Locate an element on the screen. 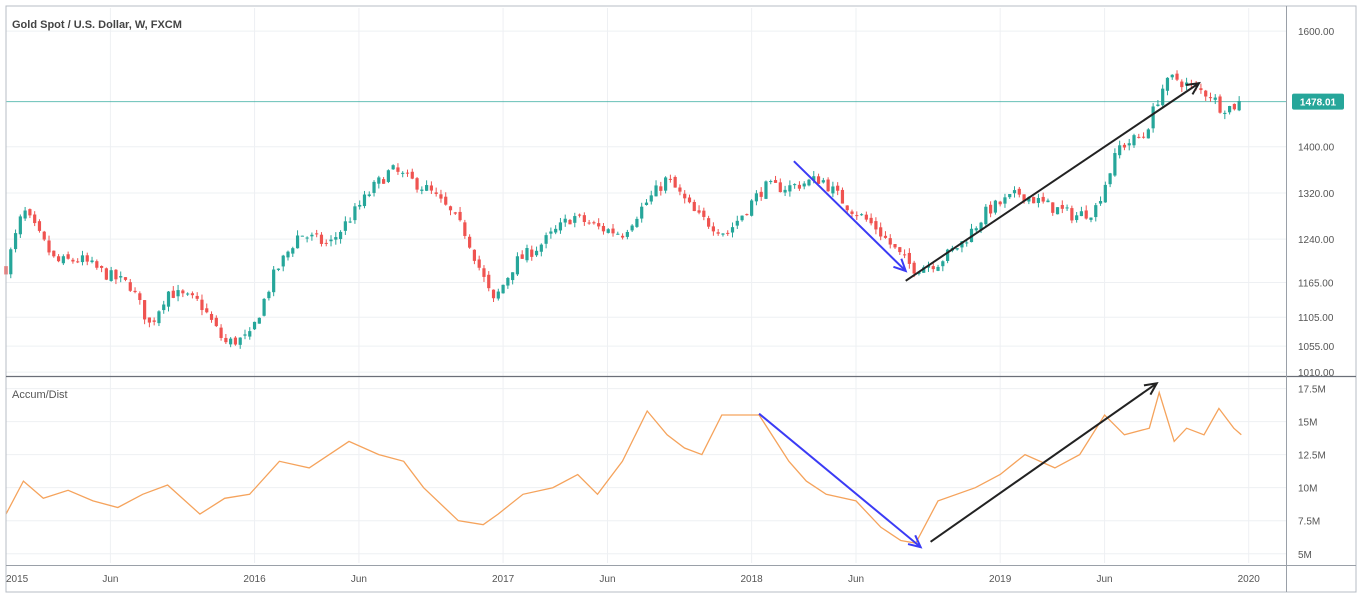 This screenshot has width=1362, height=600. trend-arrow-head is located at coordinates (1151, 388).